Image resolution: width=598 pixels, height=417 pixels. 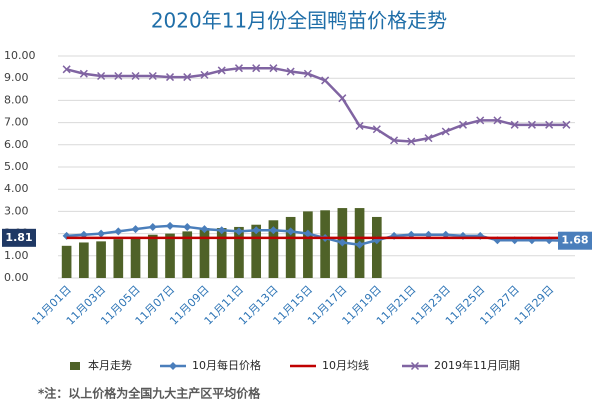 What do you see at coordinates (299, 21) in the screenshot?
I see `chart-title: 2020年11月份全国鸭苗价格走势` at bounding box center [299, 21].